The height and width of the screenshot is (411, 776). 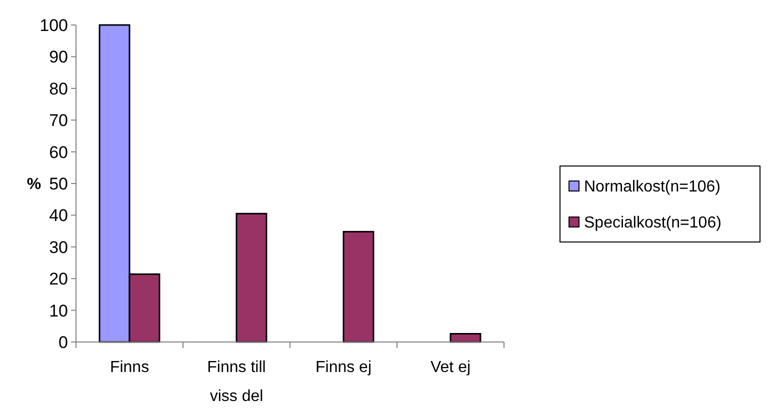 What do you see at coordinates (58, 310) in the screenshot?
I see `y-tick-label: 10` at bounding box center [58, 310].